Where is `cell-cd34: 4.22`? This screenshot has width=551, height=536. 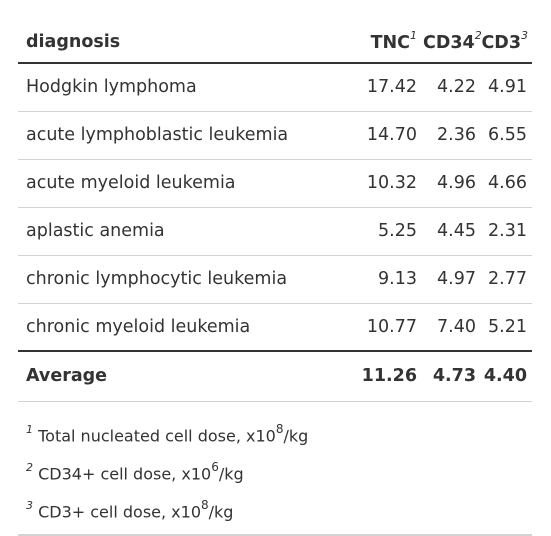
cell-cd34: 4.22 is located at coordinates (452, 87).